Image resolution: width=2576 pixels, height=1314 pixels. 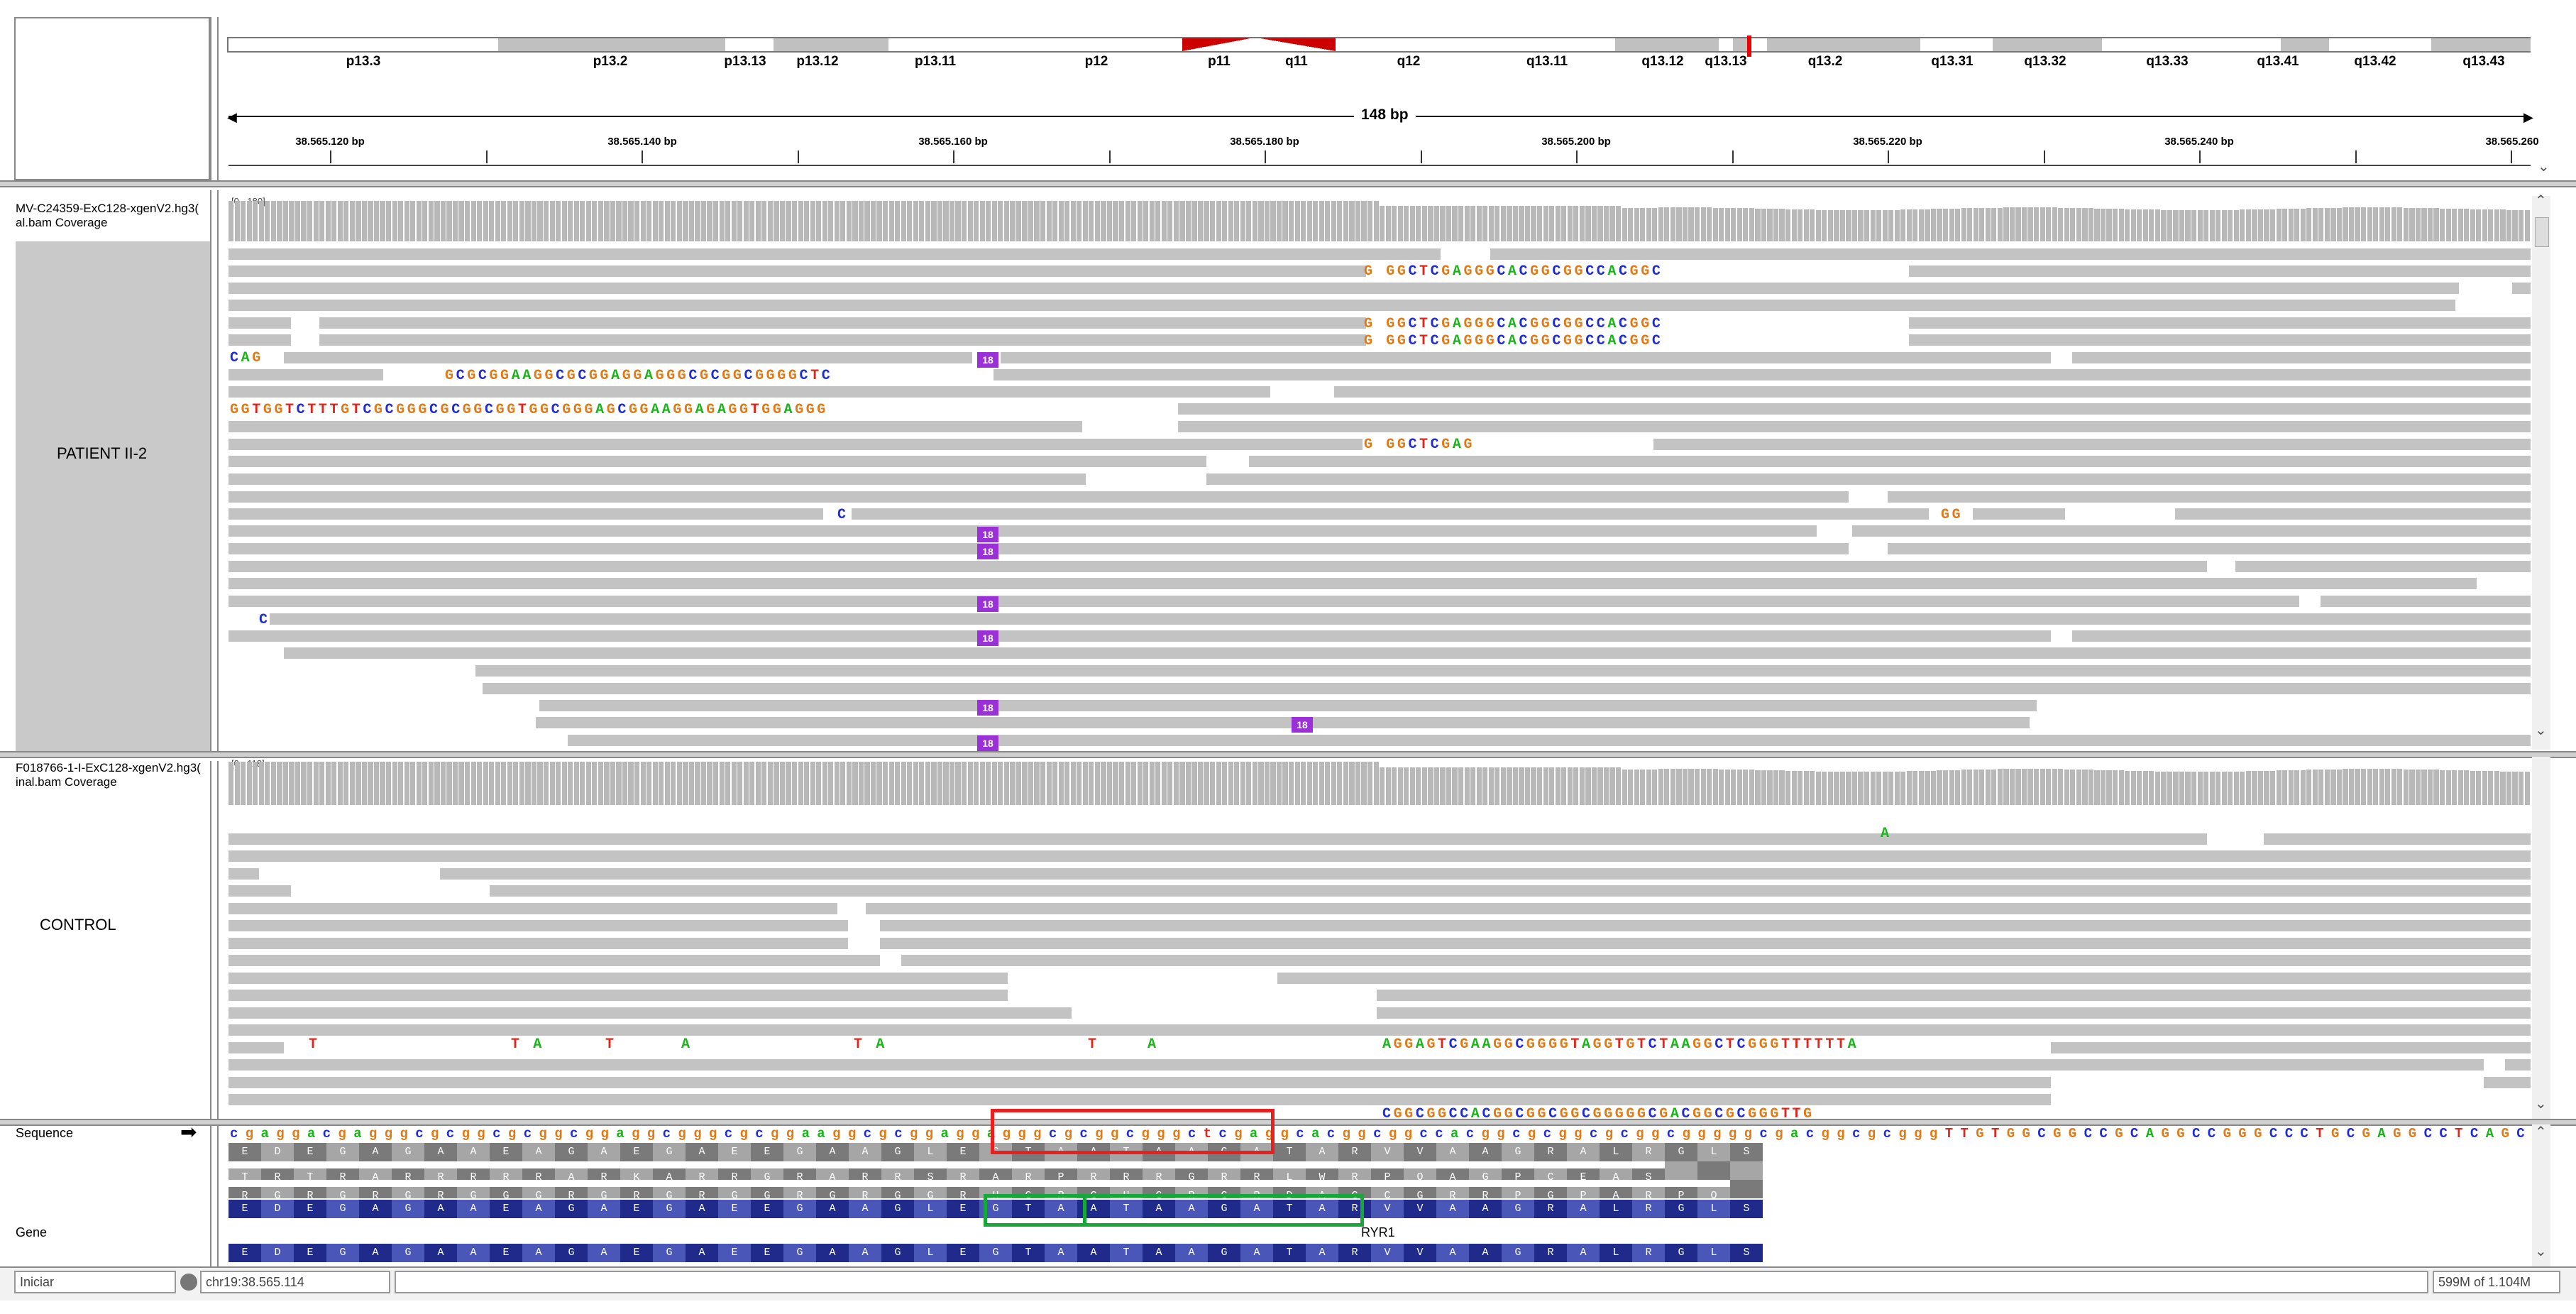 What do you see at coordinates (1380, 219) in the screenshot?
I see `patient-coverage-histogram` at bounding box center [1380, 219].